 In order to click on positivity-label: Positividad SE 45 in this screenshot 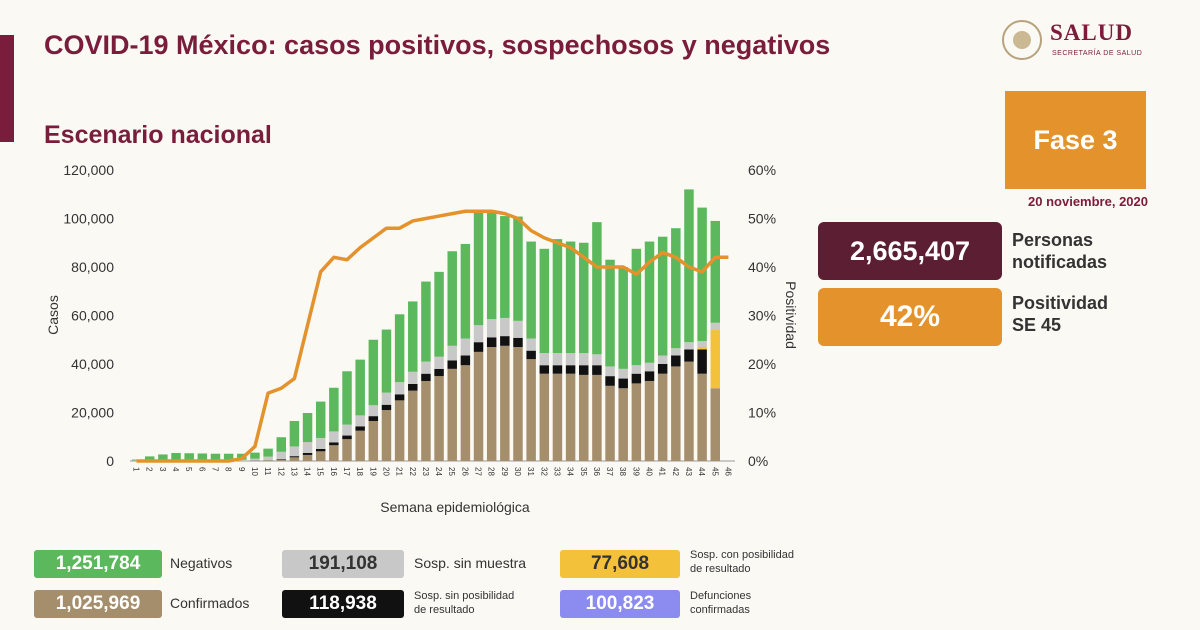, I will do `click(1060, 314)`.